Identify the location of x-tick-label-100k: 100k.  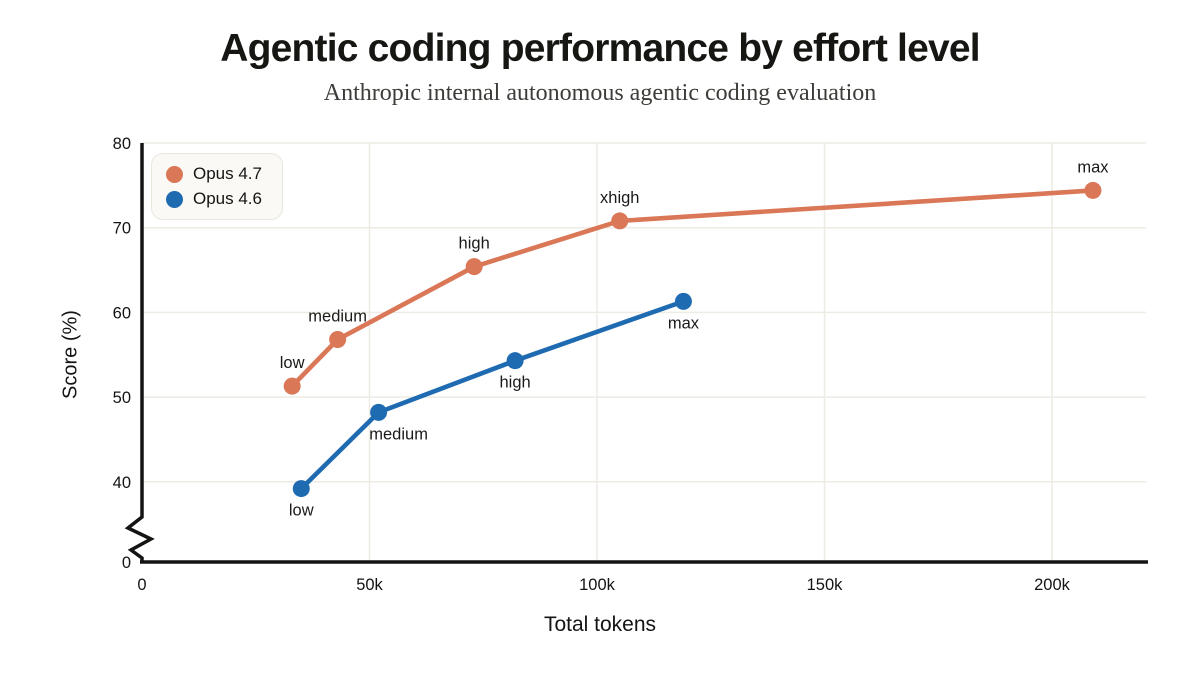
(597, 585).